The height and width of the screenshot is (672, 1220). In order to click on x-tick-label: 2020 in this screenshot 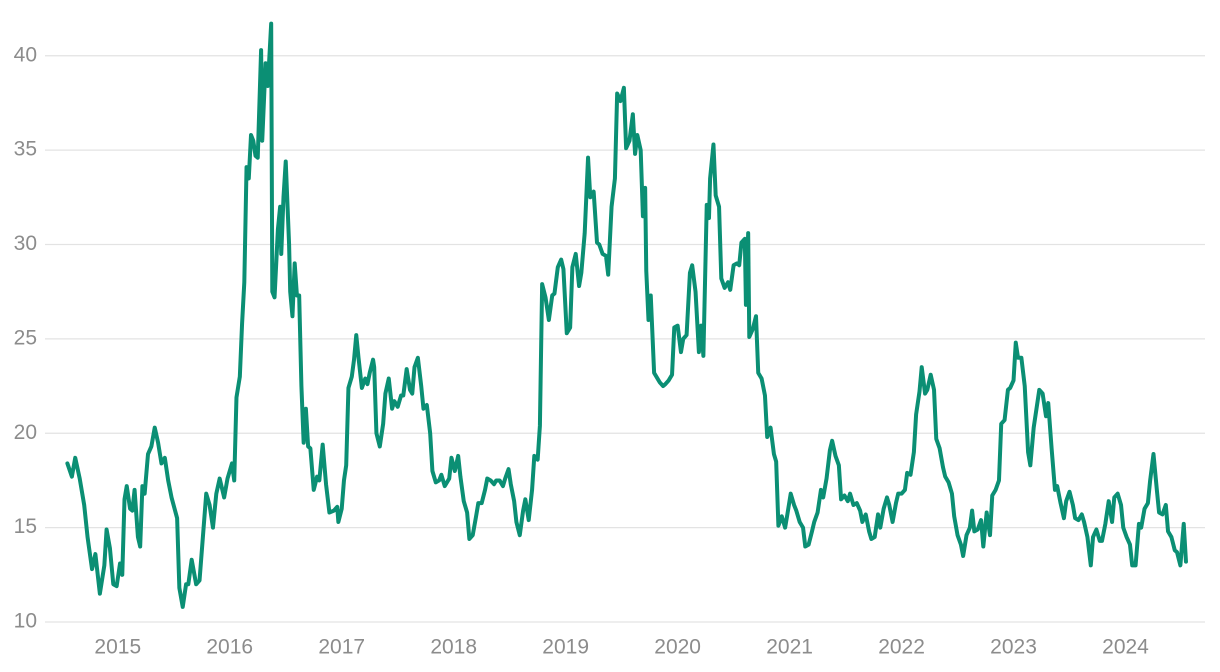, I will do `click(677, 647)`.